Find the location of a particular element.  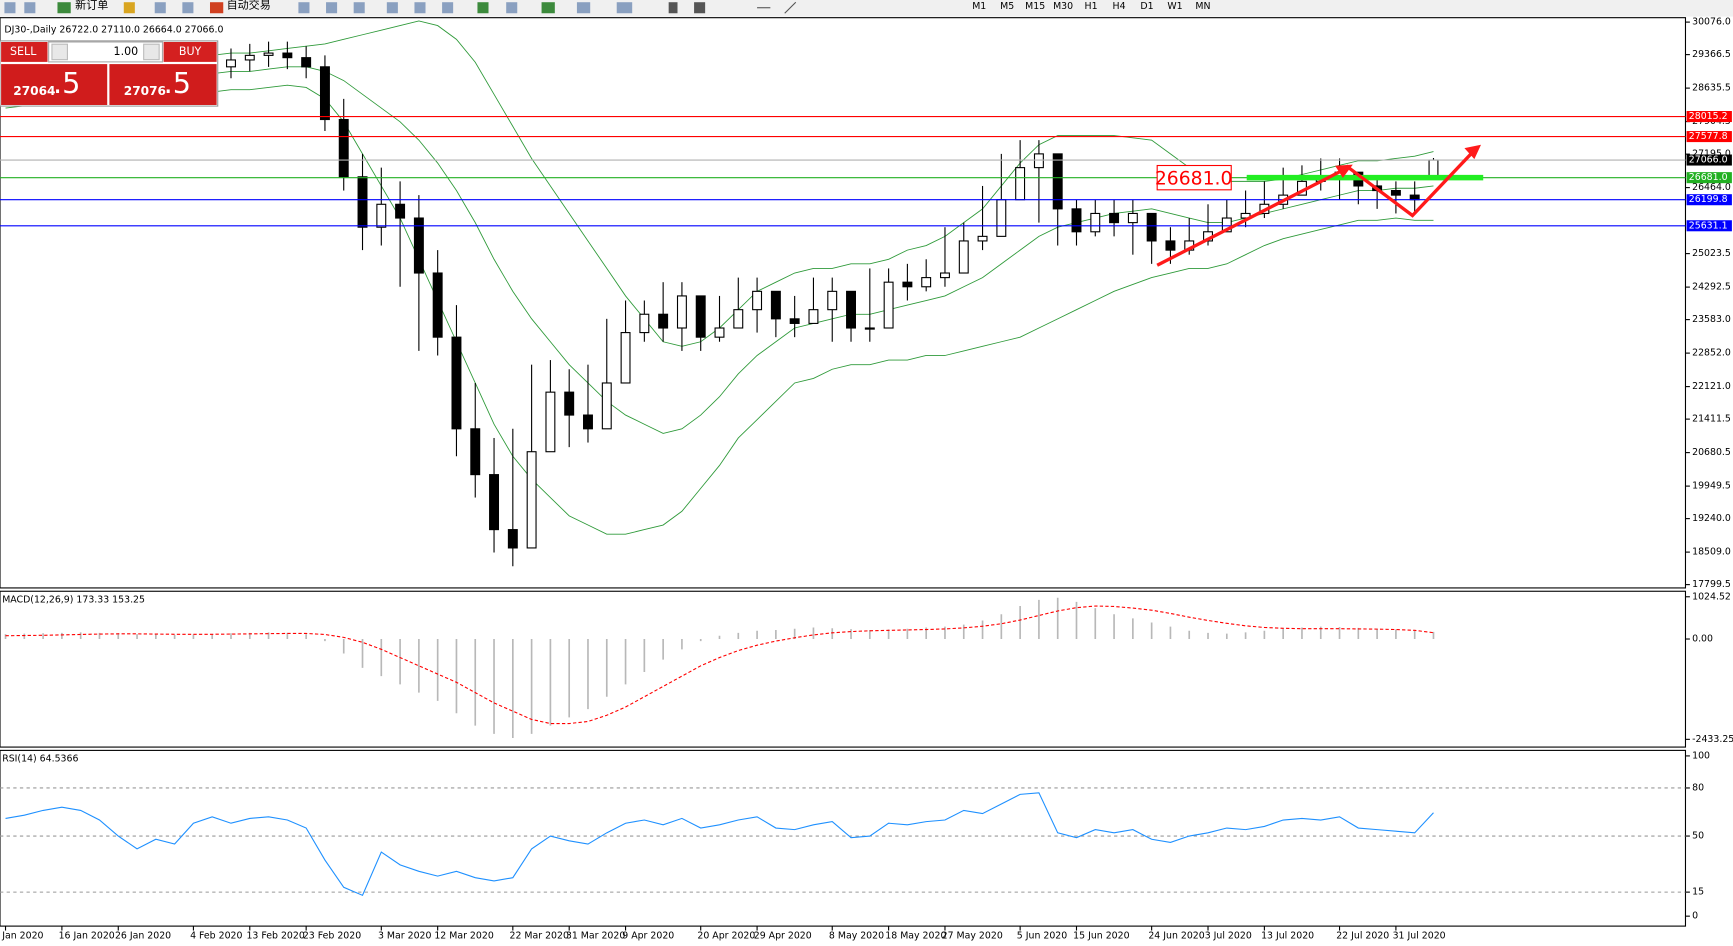

y-tick-label: 27195.0 is located at coordinates (1711, 154).